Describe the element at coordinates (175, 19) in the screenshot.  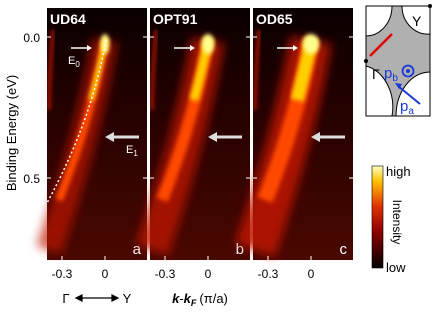
I see `panel-label: OPT91` at that location.